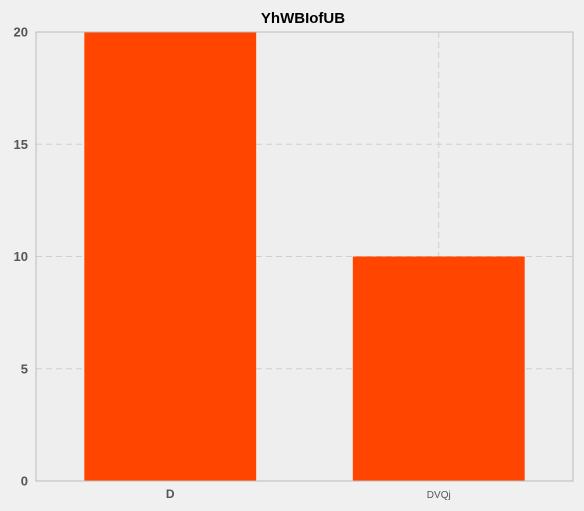 Image resolution: width=584 pixels, height=511 pixels. What do you see at coordinates (21, 144) in the screenshot?
I see `y-tick-label: 15` at bounding box center [21, 144].